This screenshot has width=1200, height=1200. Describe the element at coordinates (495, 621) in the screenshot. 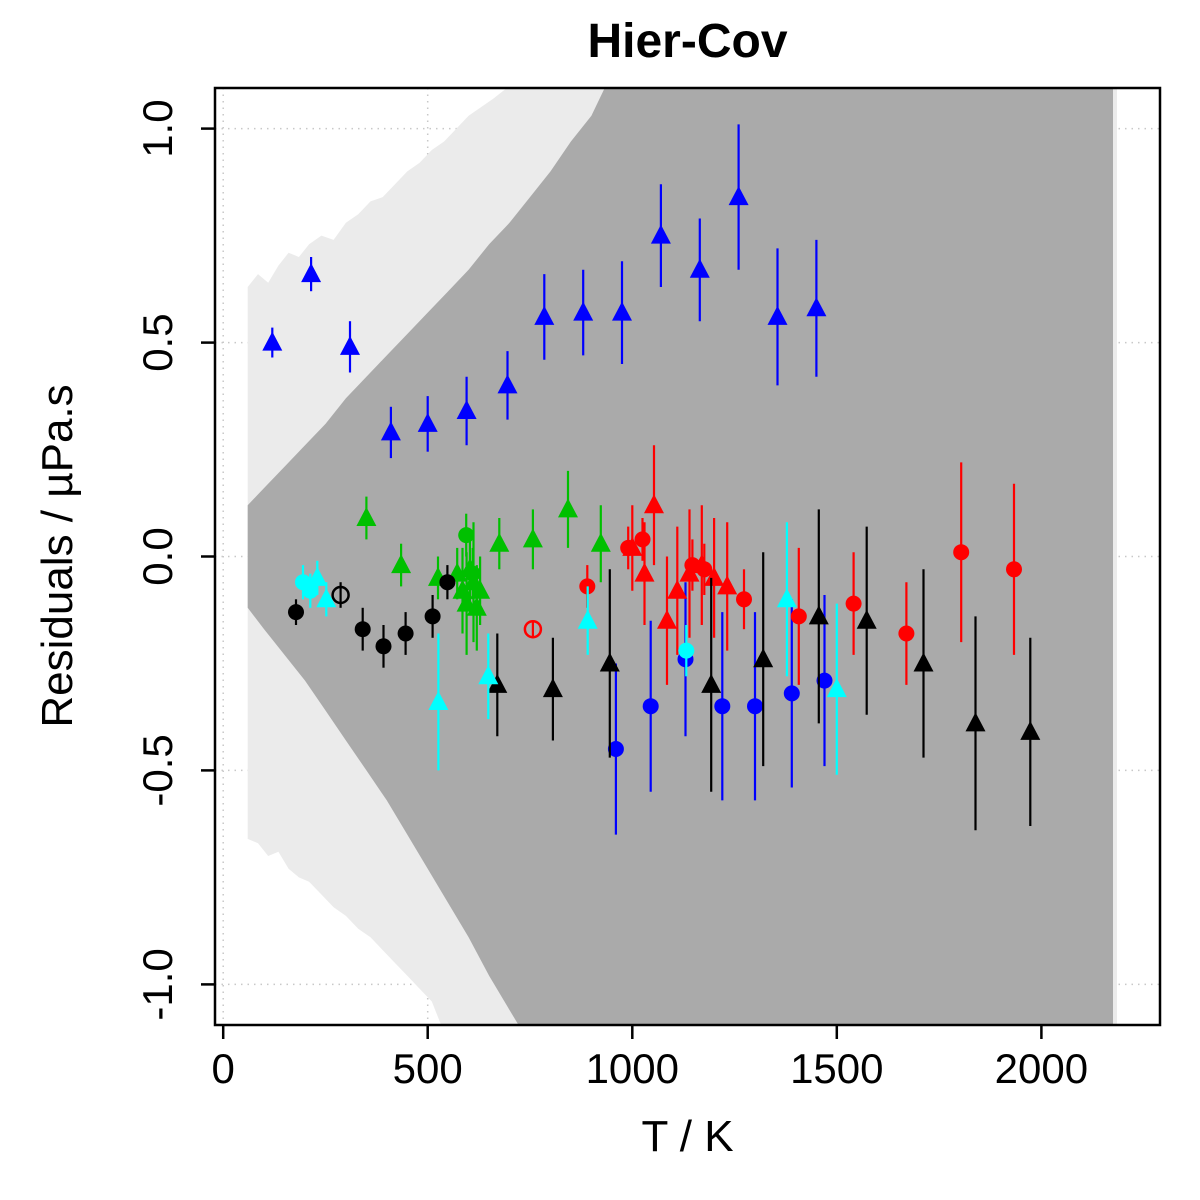

I see `cyan-circle-series` at that location.